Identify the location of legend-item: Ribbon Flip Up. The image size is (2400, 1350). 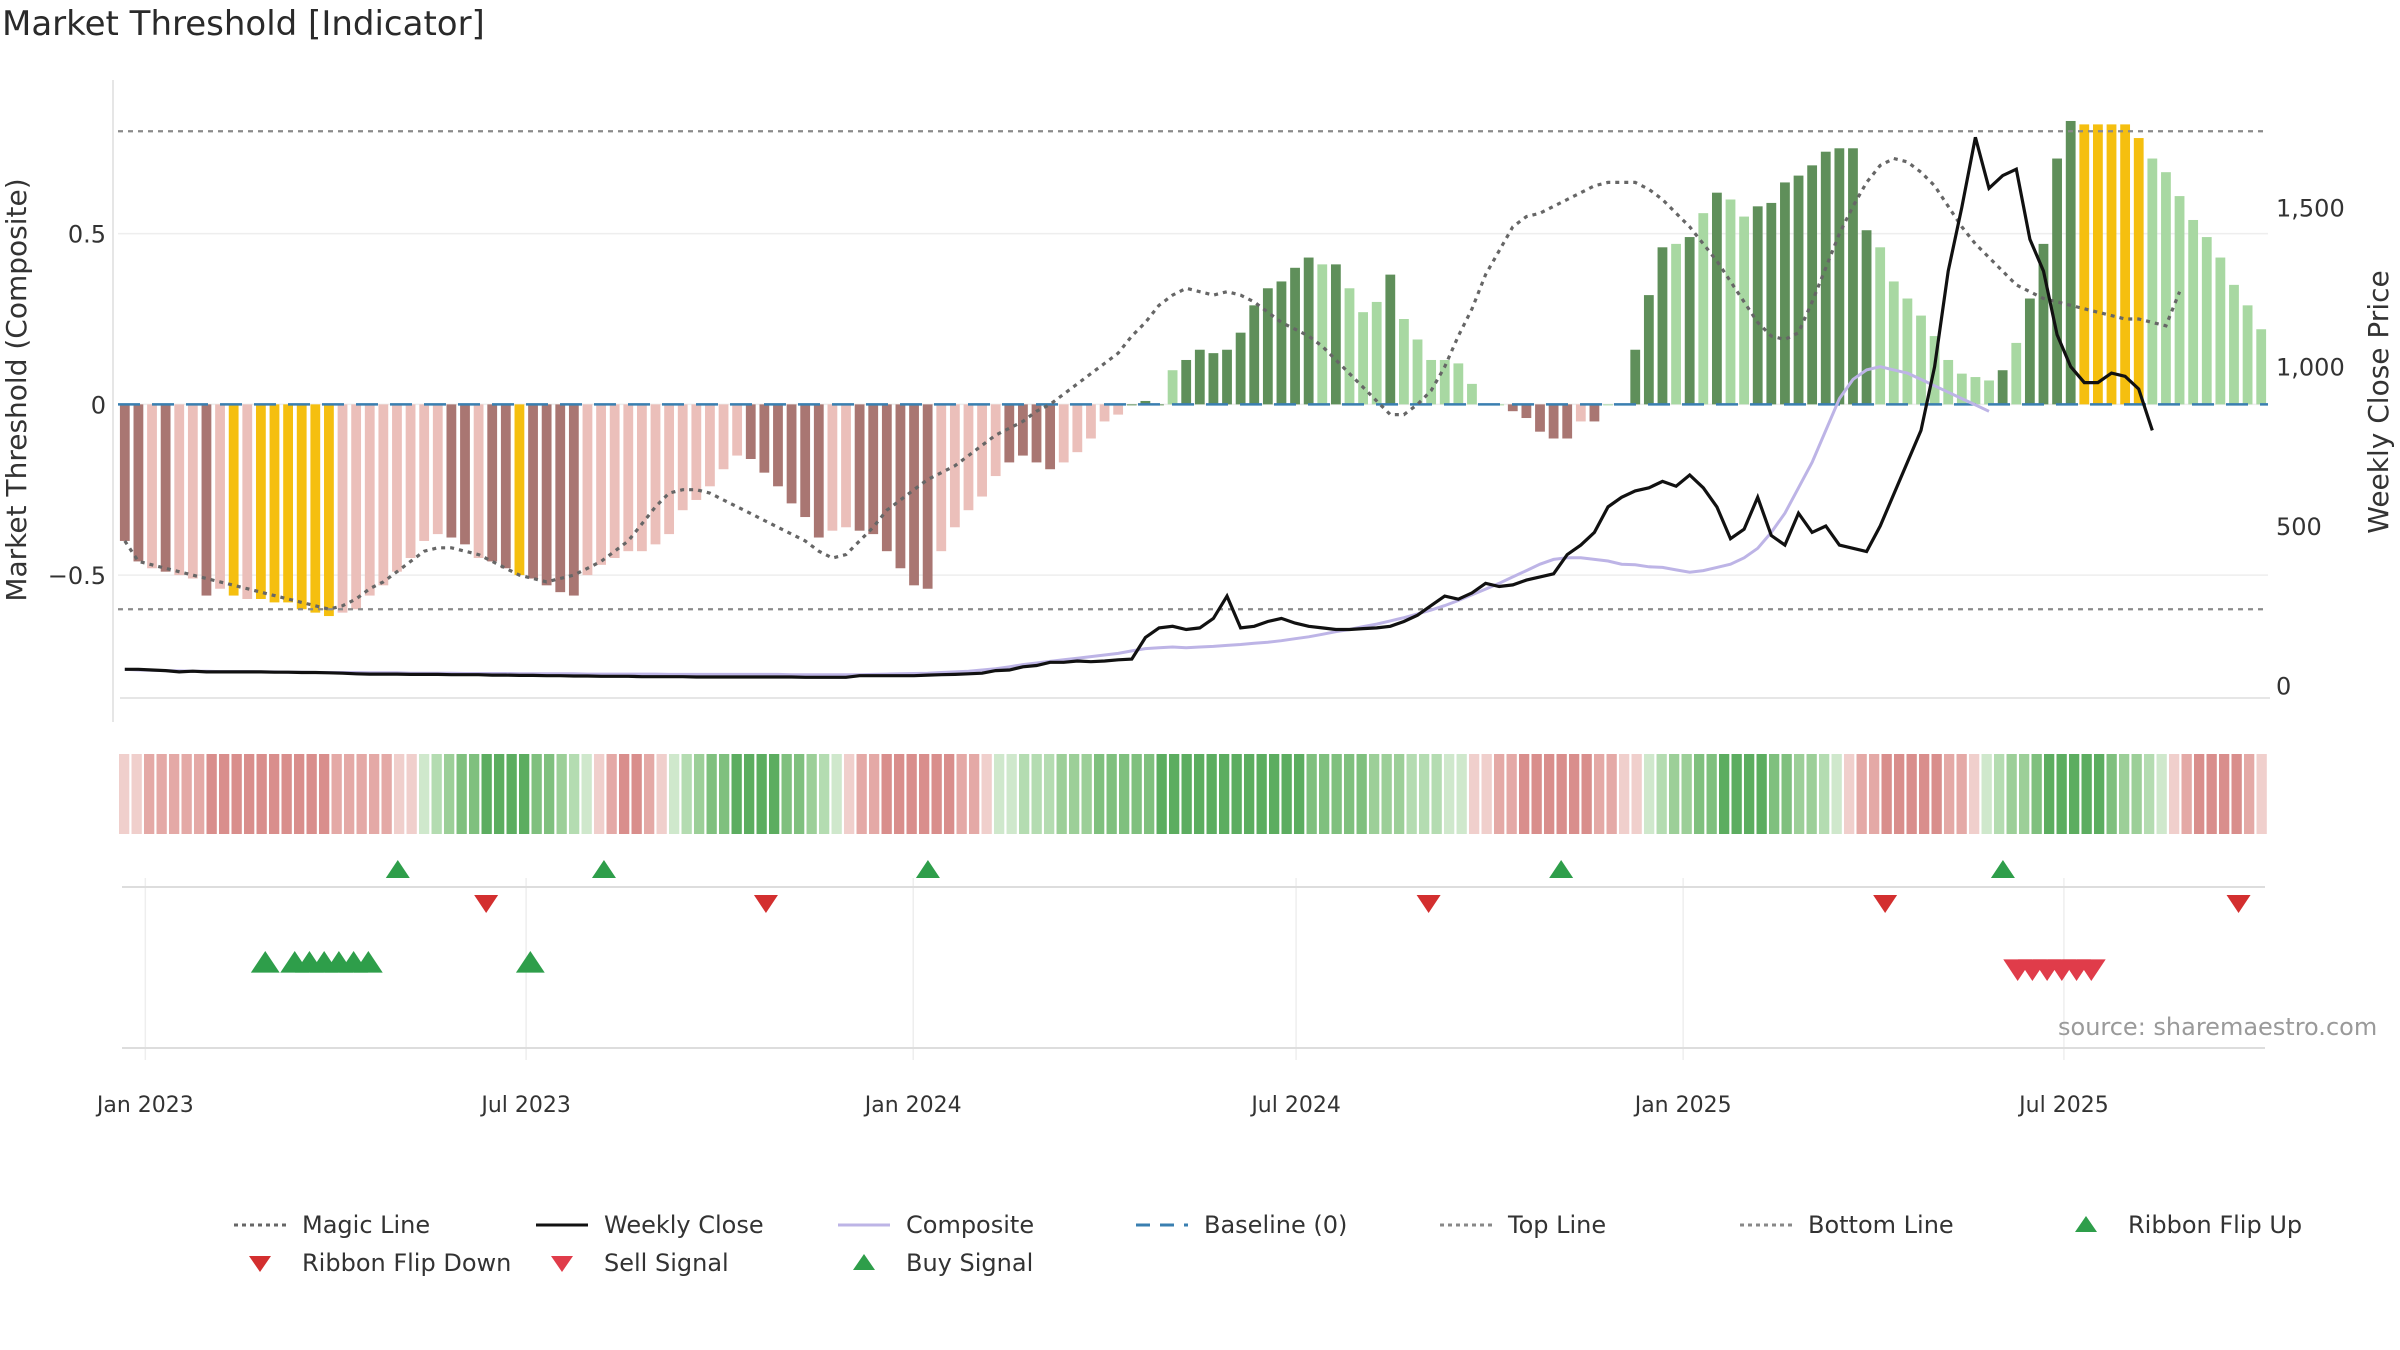
(2180, 1225).